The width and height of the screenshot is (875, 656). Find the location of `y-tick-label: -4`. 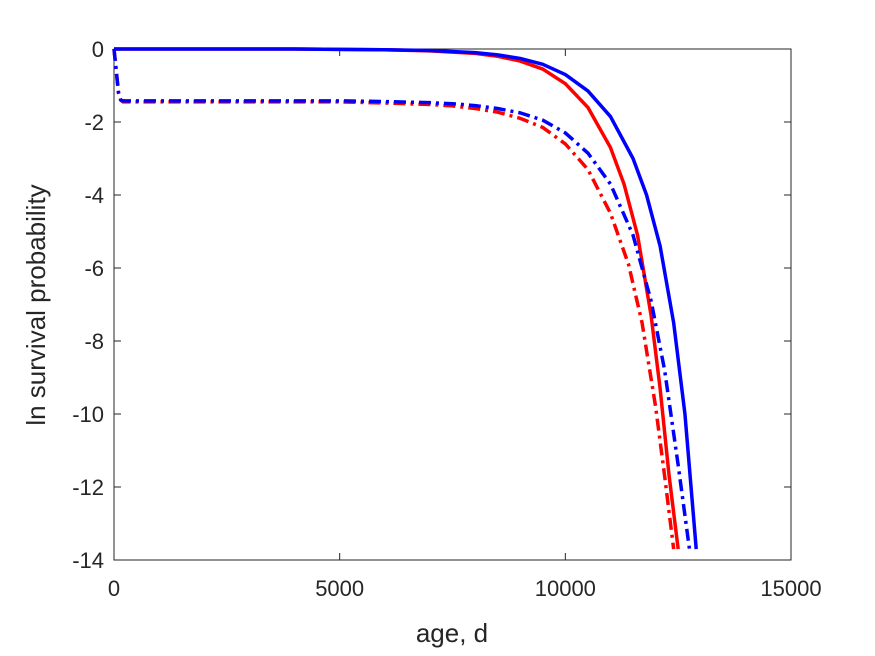

y-tick-label: -4 is located at coordinates (94, 195).